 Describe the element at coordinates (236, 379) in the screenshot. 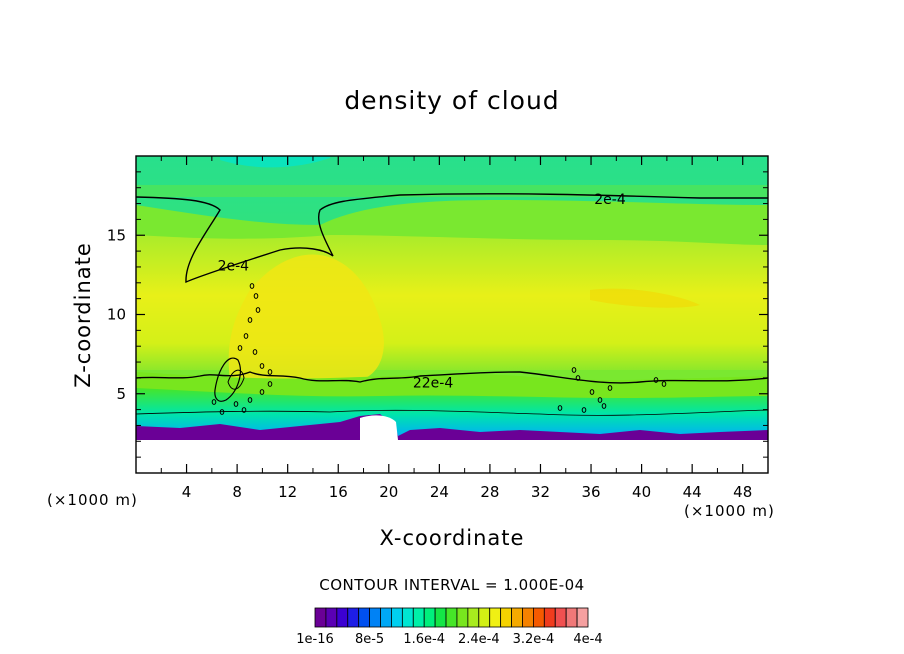

I see `contour-plume-inner` at that location.